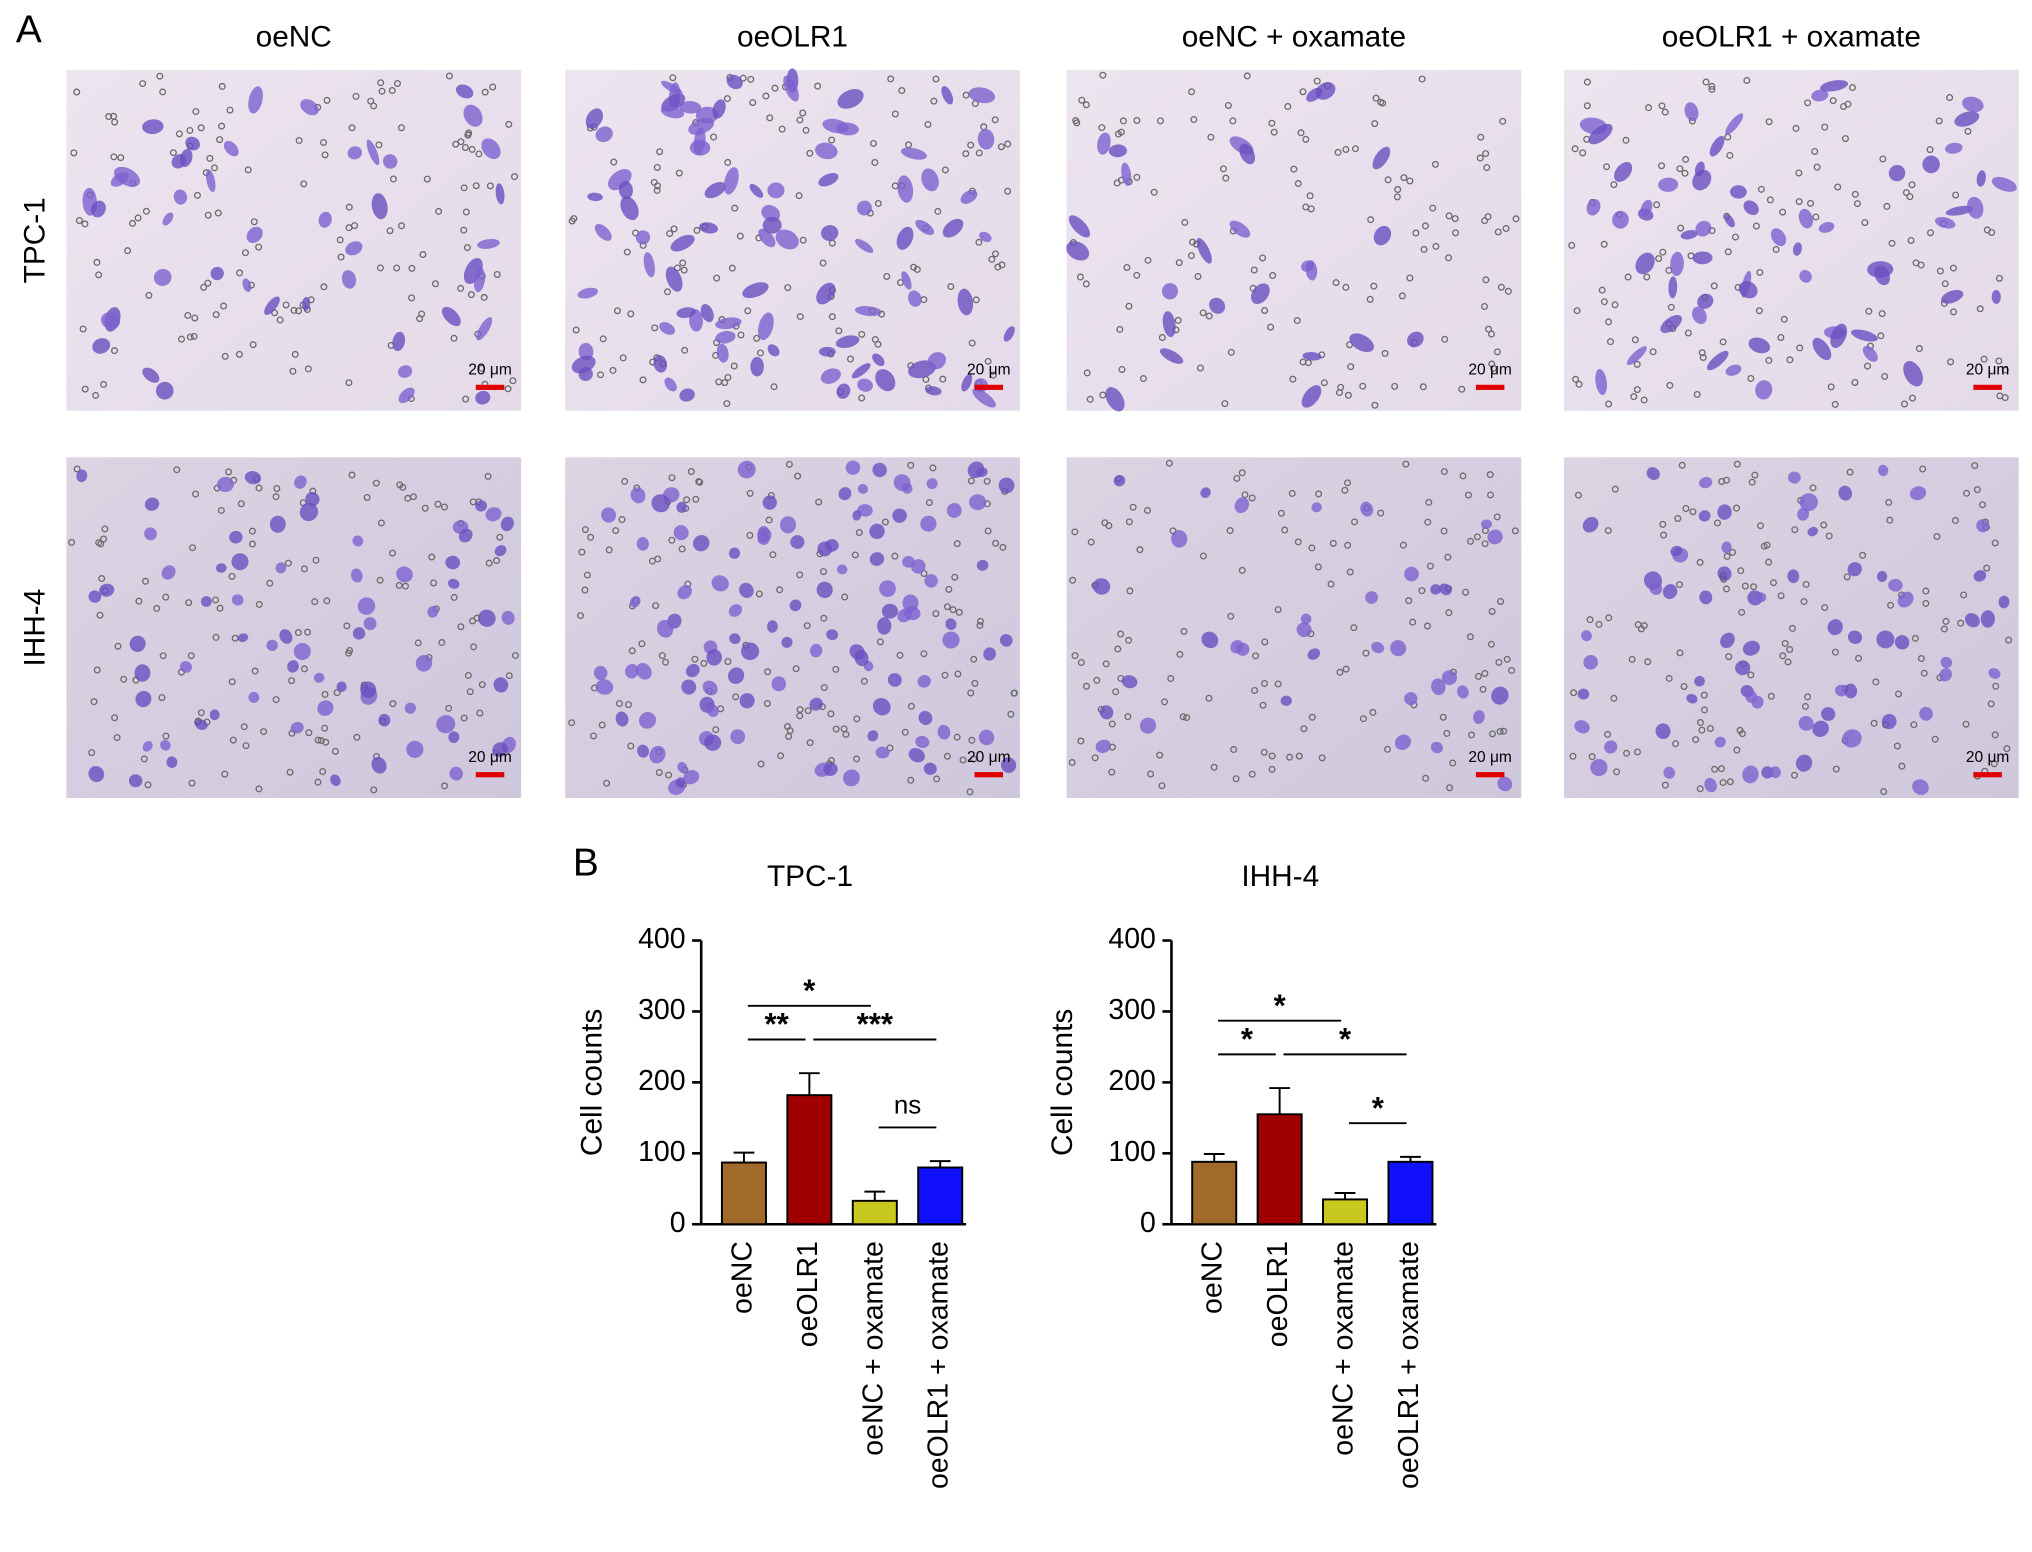 This screenshot has height=1552, width=2032. What do you see at coordinates (662, 1081) in the screenshot?
I see `y-tick-label: 200` at bounding box center [662, 1081].